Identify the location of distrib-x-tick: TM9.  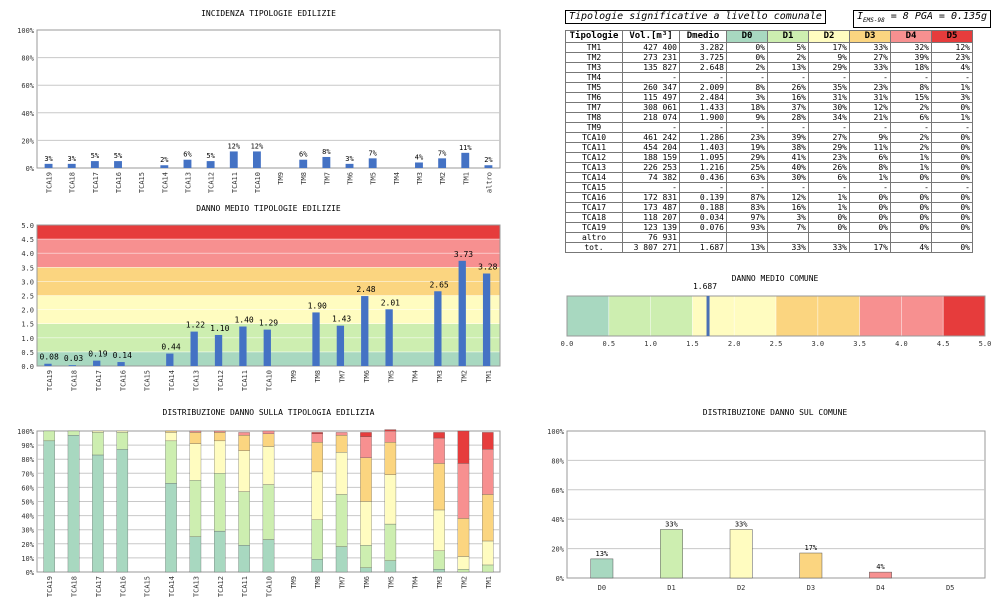
(294, 582).